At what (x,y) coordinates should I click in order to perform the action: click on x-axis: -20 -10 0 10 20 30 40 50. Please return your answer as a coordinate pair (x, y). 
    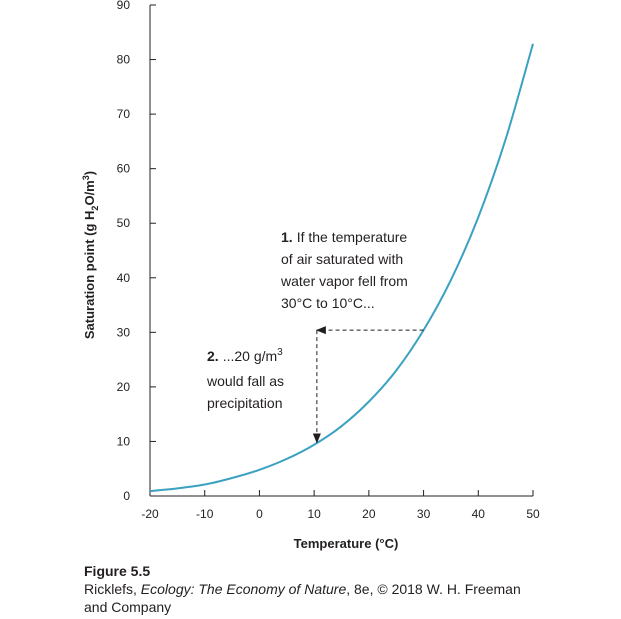
    Looking at the image, I should click on (340, 505).